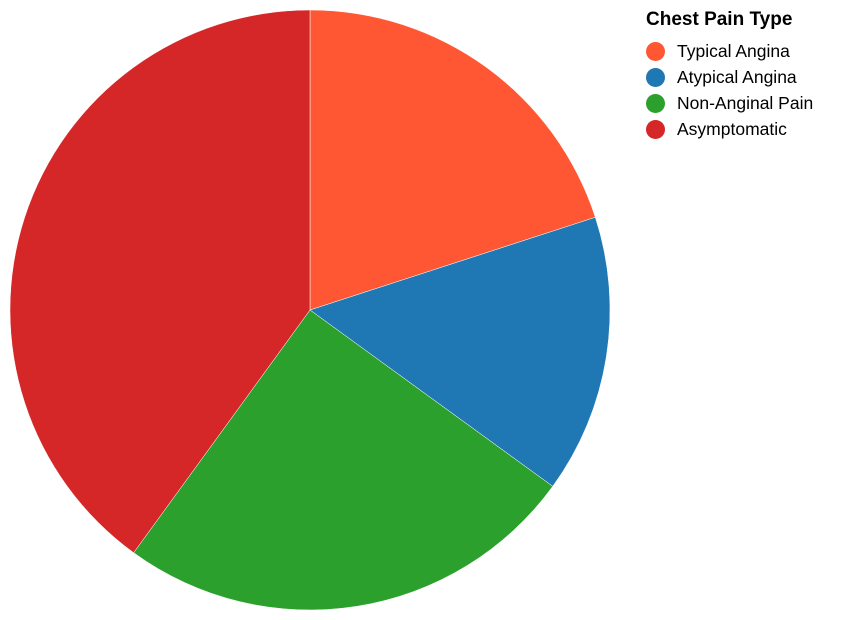  What do you see at coordinates (719, 19) in the screenshot?
I see `legend-title: Chest Pain Type` at bounding box center [719, 19].